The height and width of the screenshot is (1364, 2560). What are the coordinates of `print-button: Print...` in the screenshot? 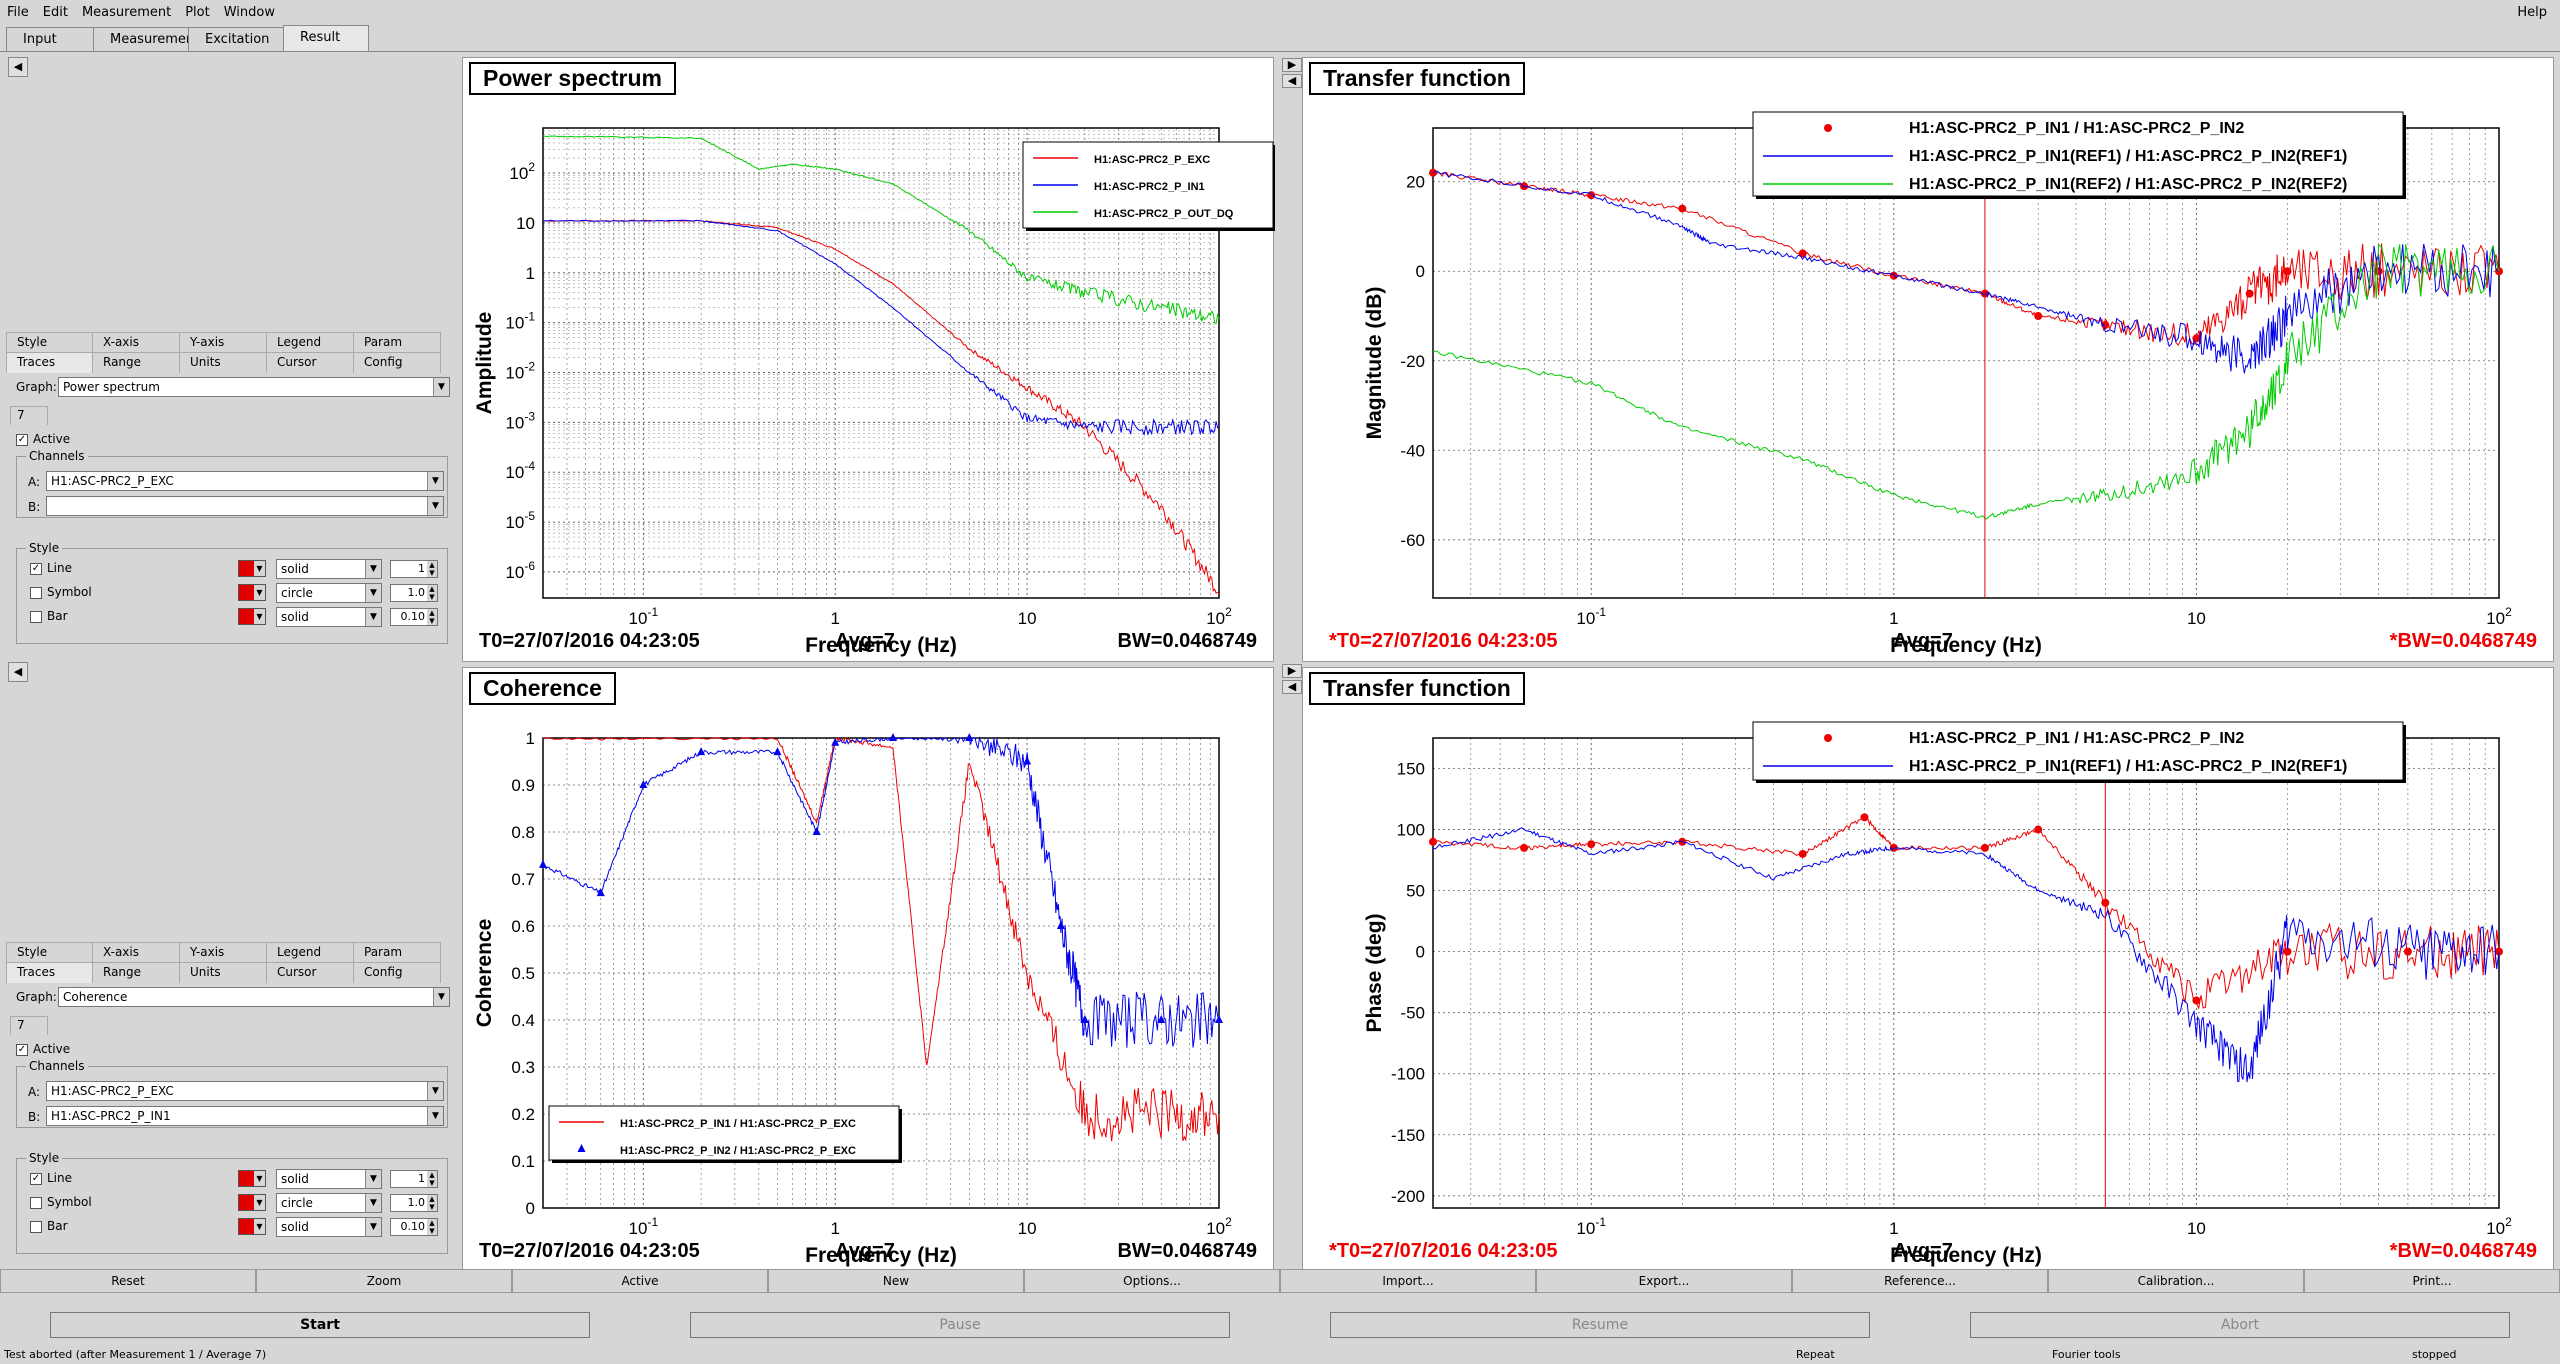 It's located at (2432, 1281).